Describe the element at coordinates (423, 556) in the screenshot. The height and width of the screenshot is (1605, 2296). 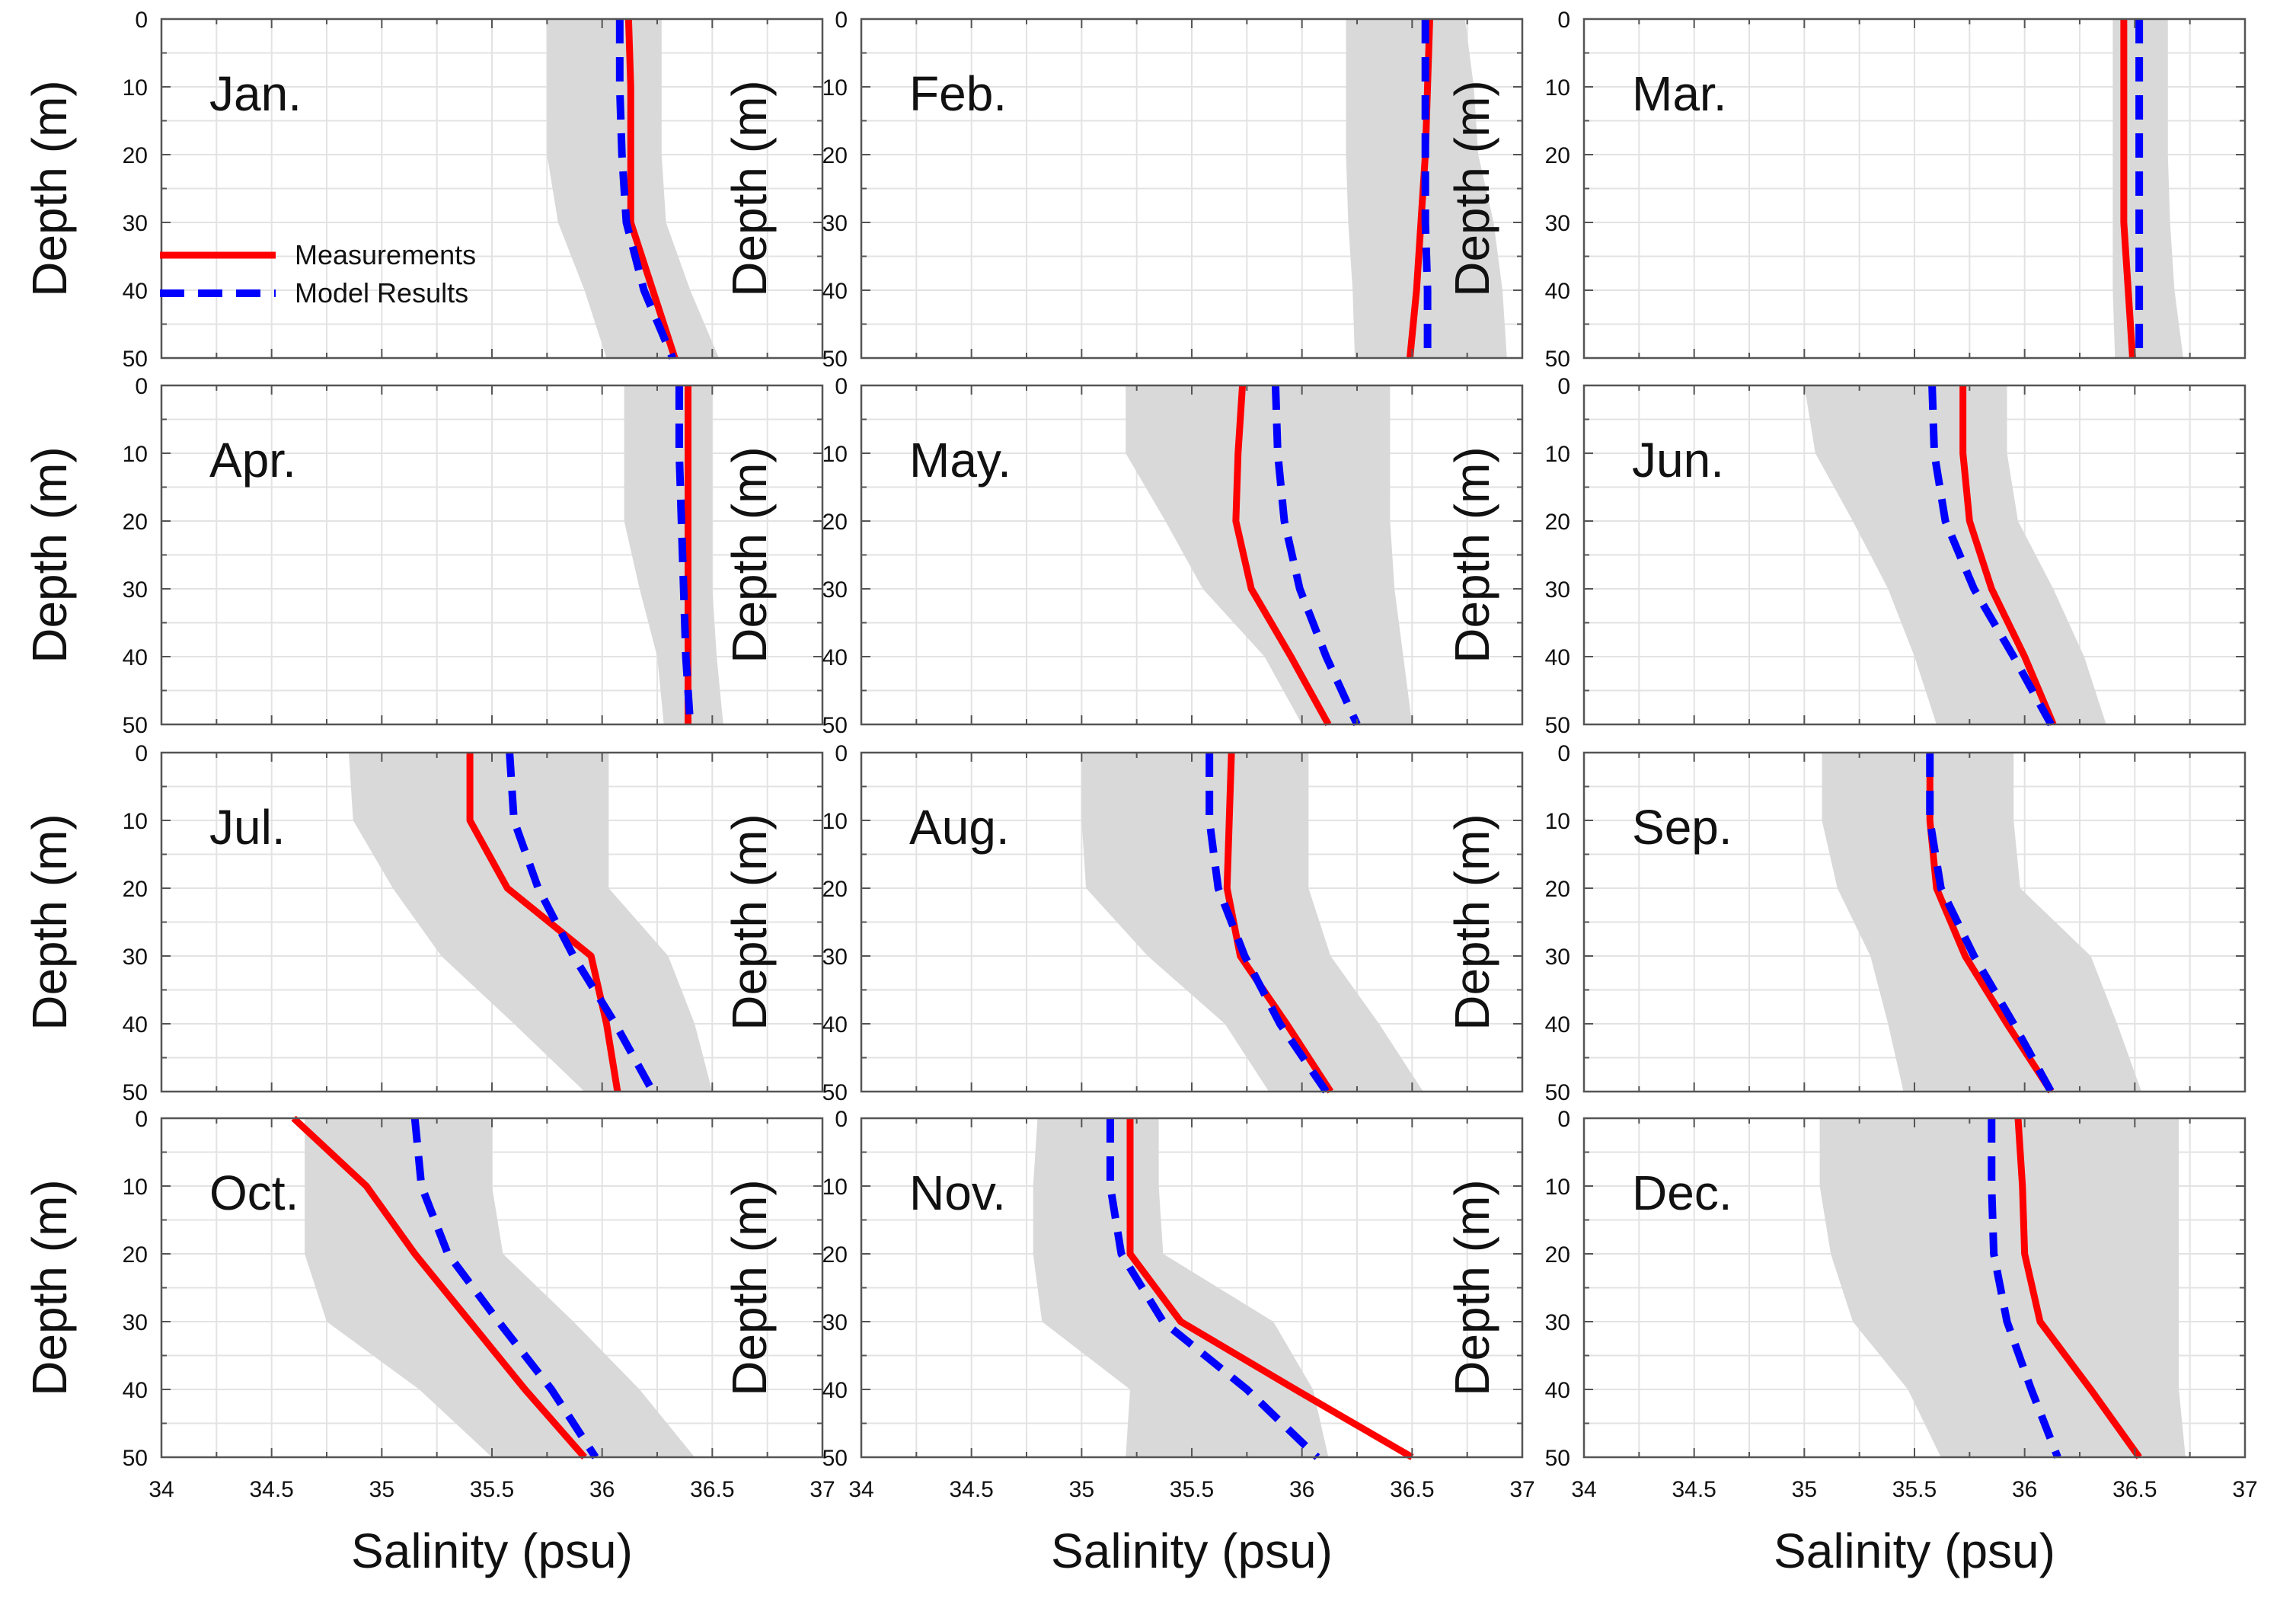
I see `panel-3: 0 10 20 30 40 50 Apr. Depth (m)` at that location.